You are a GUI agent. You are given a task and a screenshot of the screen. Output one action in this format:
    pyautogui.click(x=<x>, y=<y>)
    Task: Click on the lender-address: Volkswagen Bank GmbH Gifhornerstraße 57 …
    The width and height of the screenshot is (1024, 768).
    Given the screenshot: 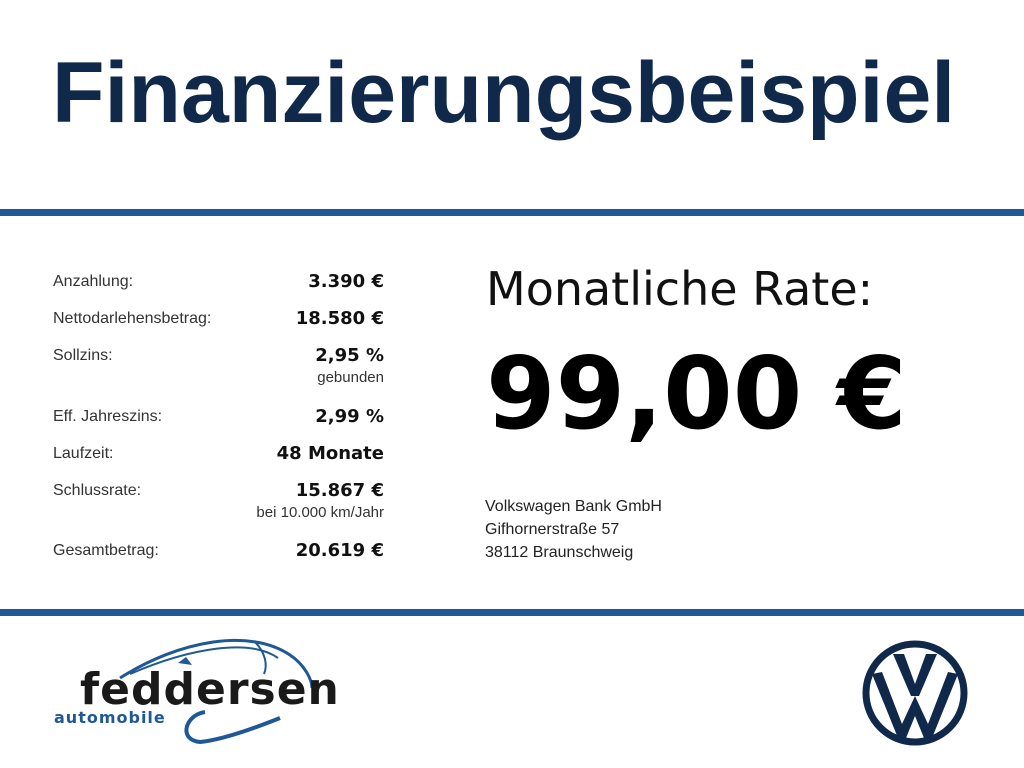 What is the action you would take?
    pyautogui.click(x=573, y=529)
    